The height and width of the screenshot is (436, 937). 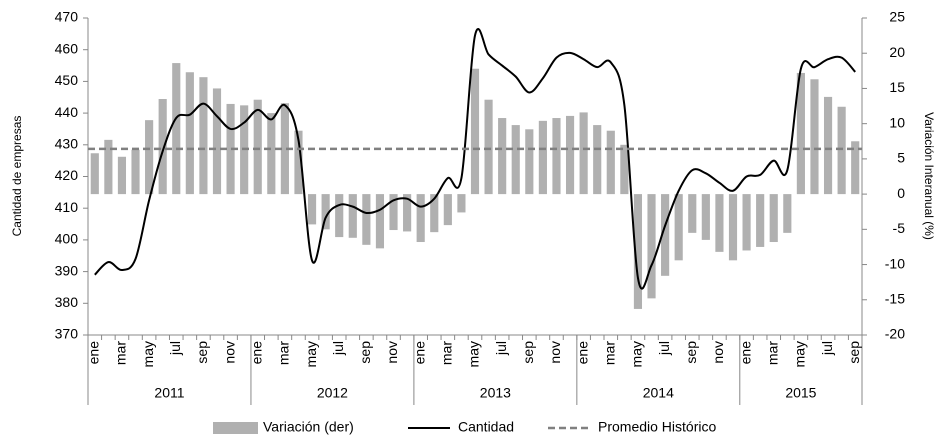 I want to click on y-tick-label: 370, so click(x=67, y=334).